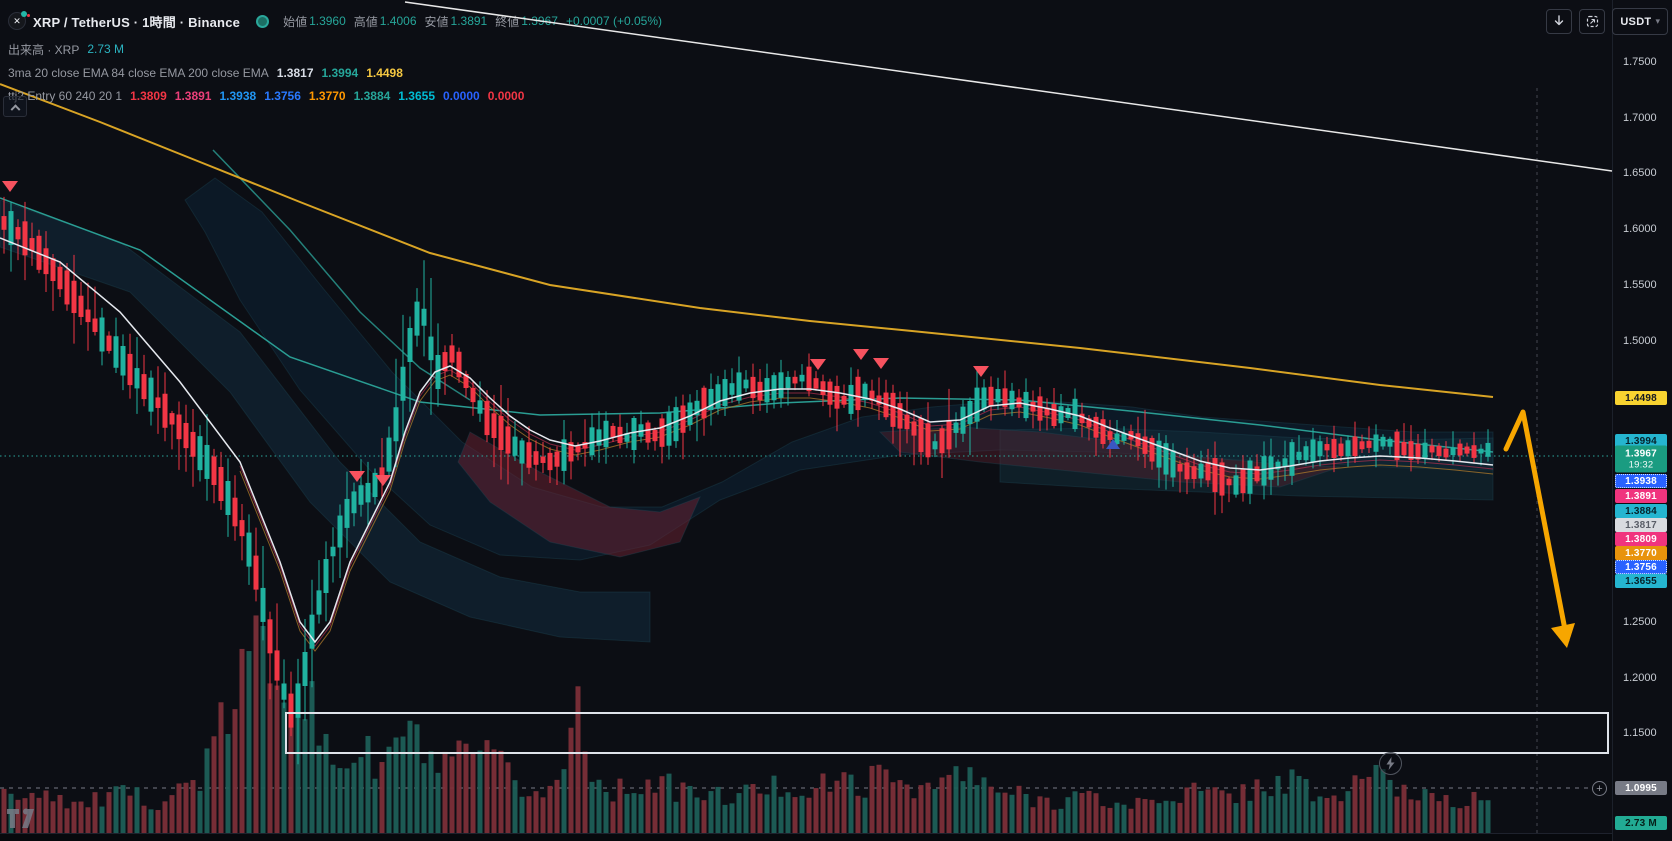 Image resolution: width=1672 pixels, height=841 pixels. Describe the element at coordinates (295, 21) in the screenshot. I see `open-label: 始値` at that location.